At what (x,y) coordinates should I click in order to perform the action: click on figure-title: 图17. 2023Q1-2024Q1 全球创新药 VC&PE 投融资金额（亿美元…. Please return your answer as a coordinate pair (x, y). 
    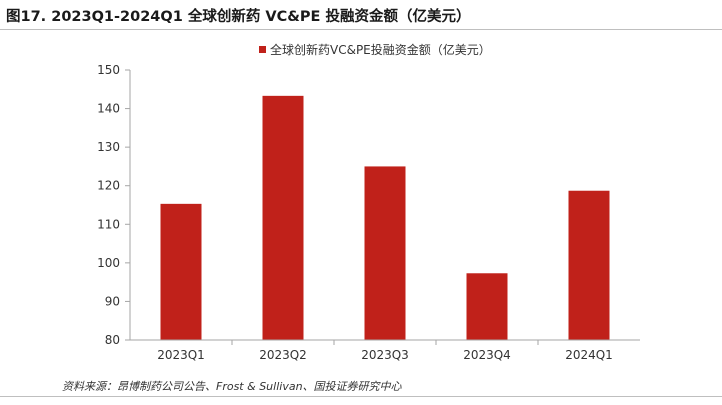
    Looking at the image, I should click on (238, 17).